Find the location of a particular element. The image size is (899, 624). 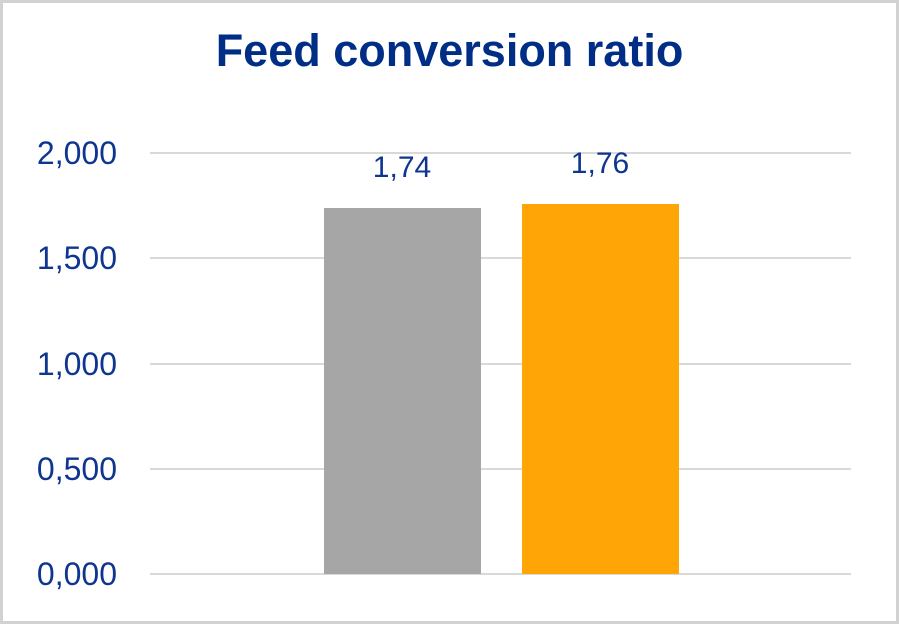

y-axis-tick-label: 0,000 is located at coordinates (76, 574).